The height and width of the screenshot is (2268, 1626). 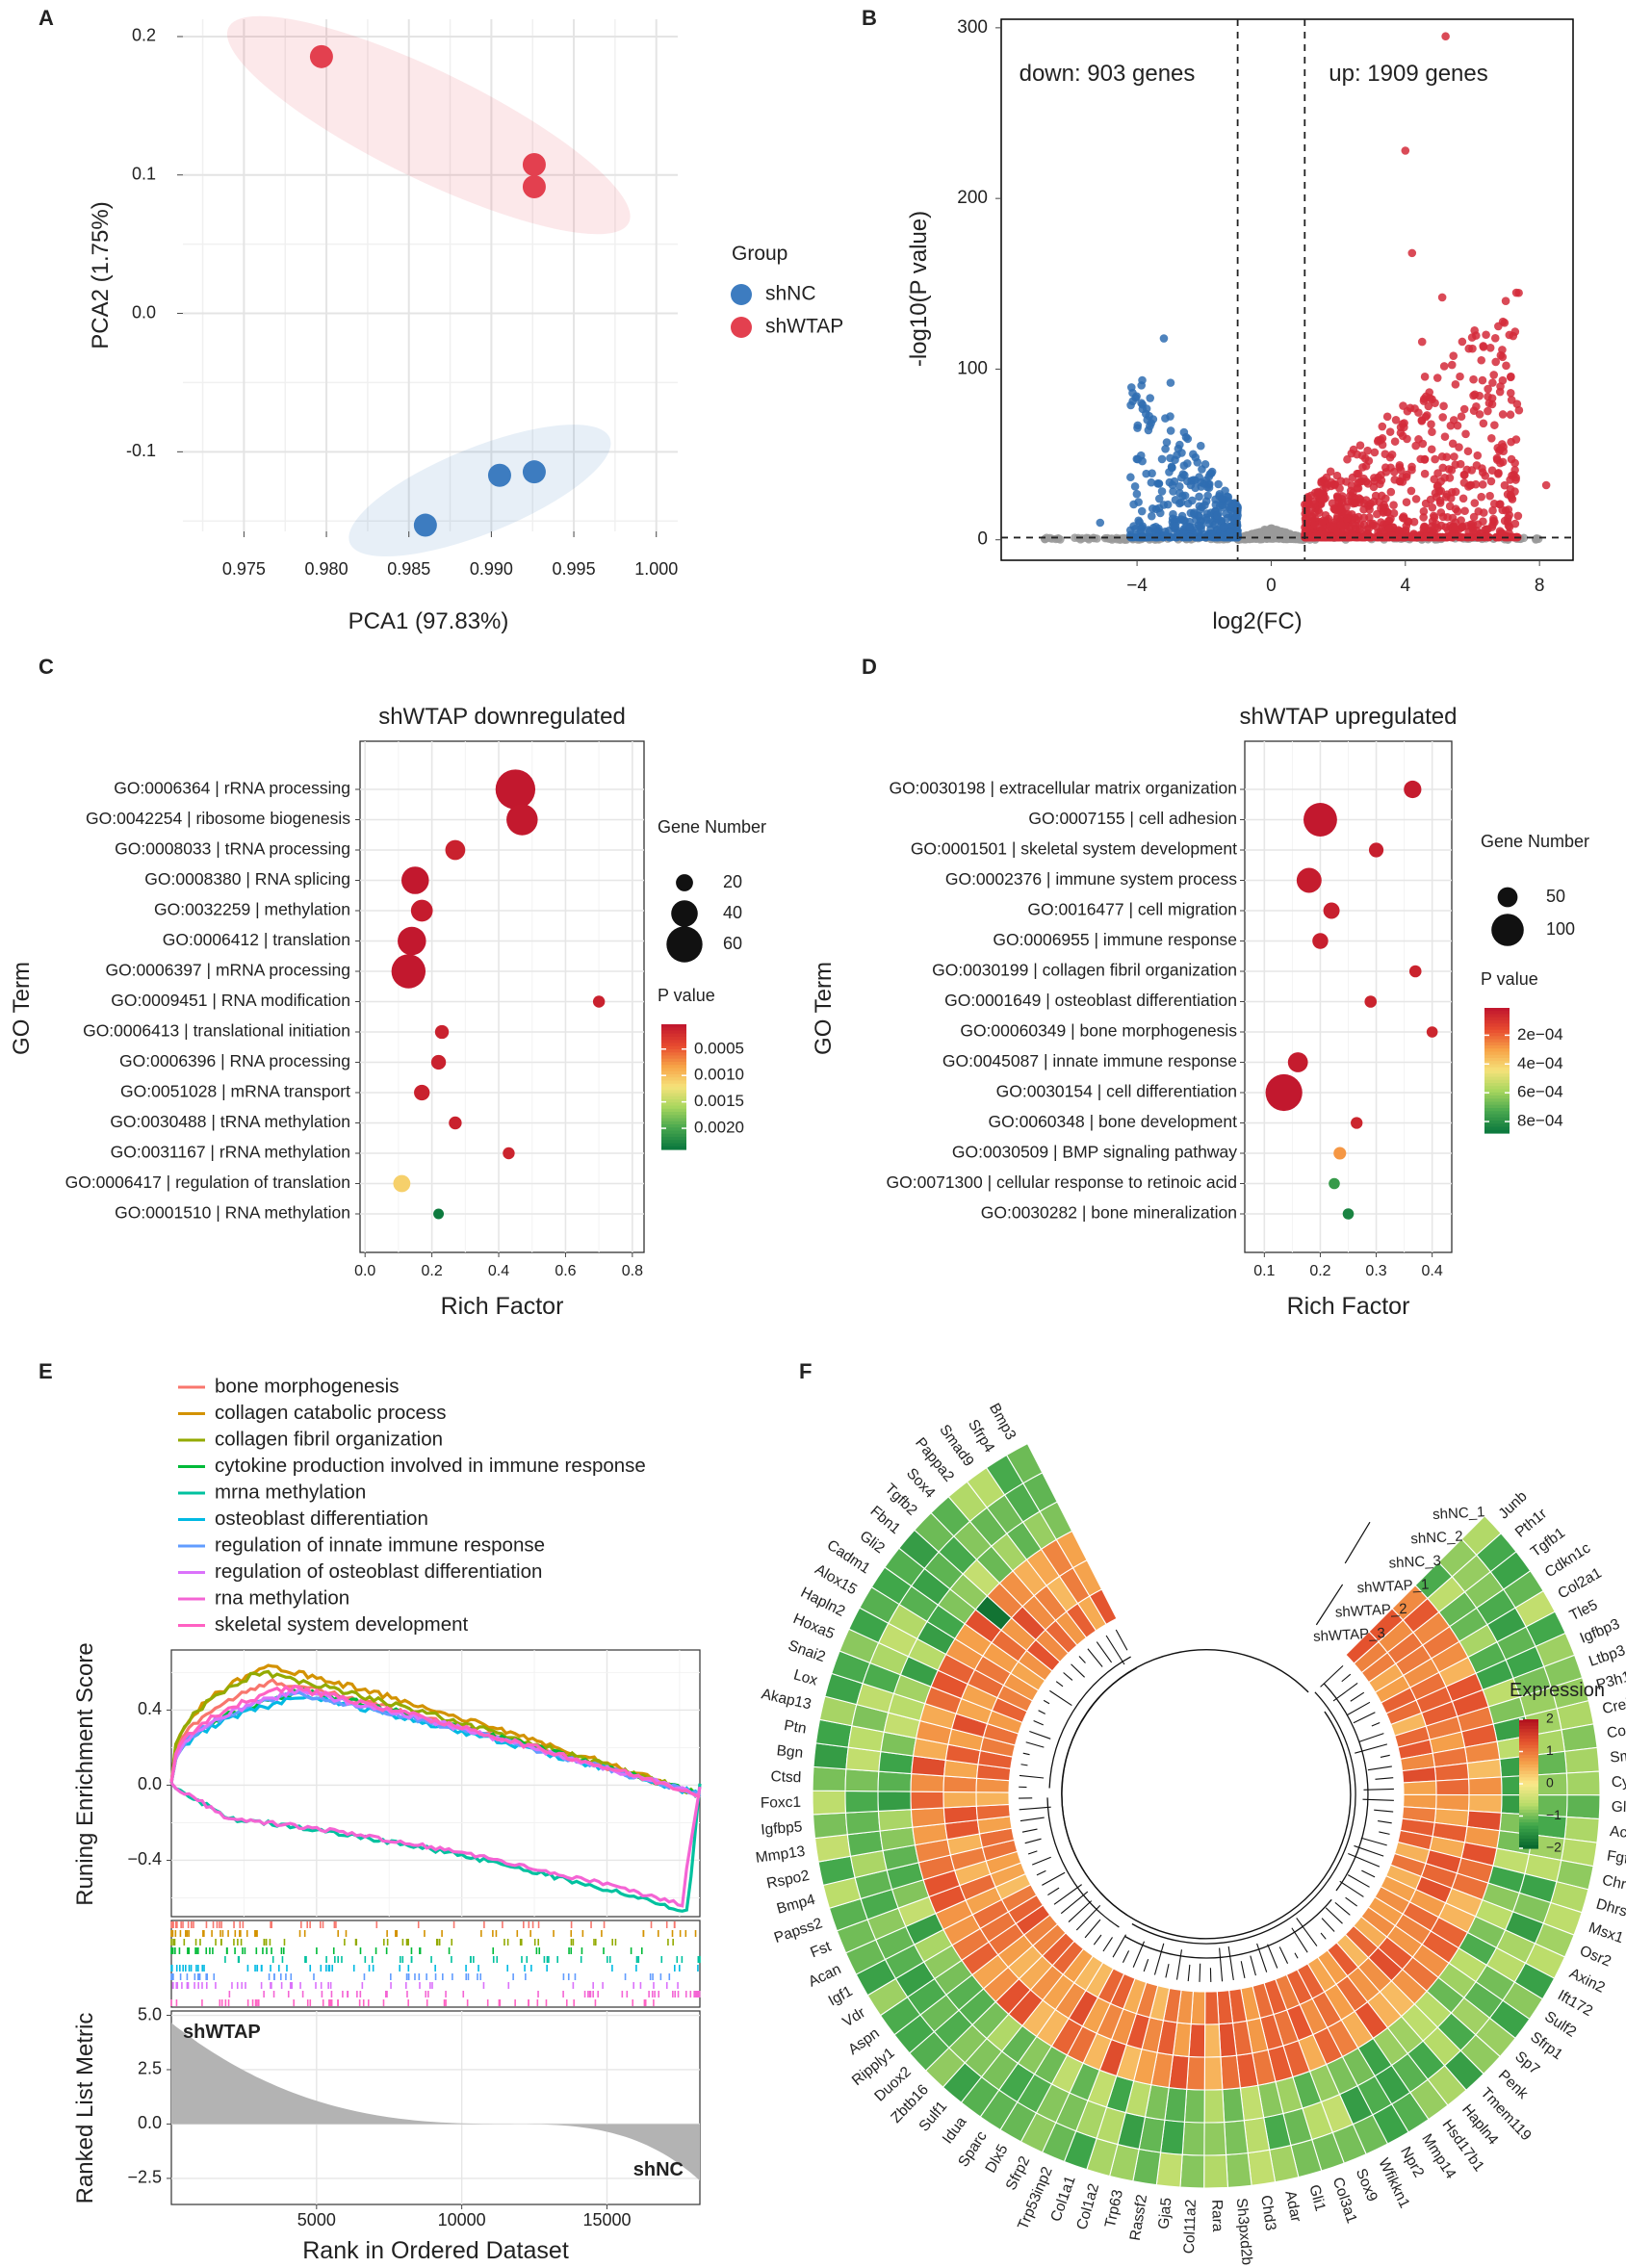 I want to click on dendrogram-root, so click(x=1206, y=1794).